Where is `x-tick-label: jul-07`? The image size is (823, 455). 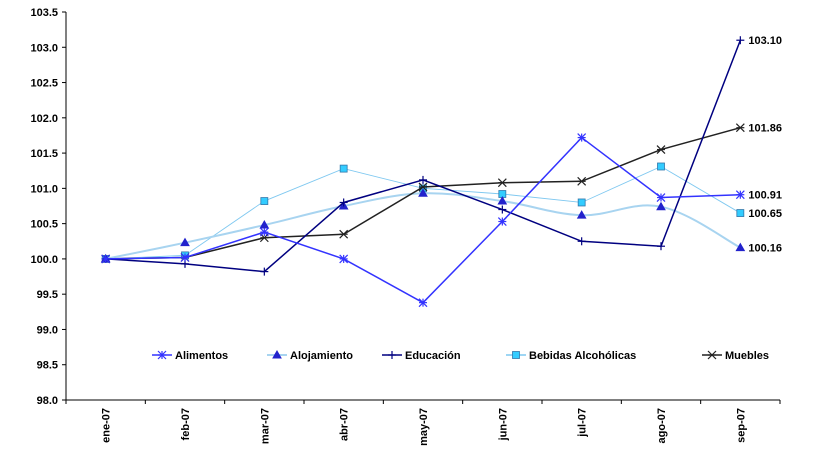 x-tick-label: jul-07 is located at coordinates (583, 423).